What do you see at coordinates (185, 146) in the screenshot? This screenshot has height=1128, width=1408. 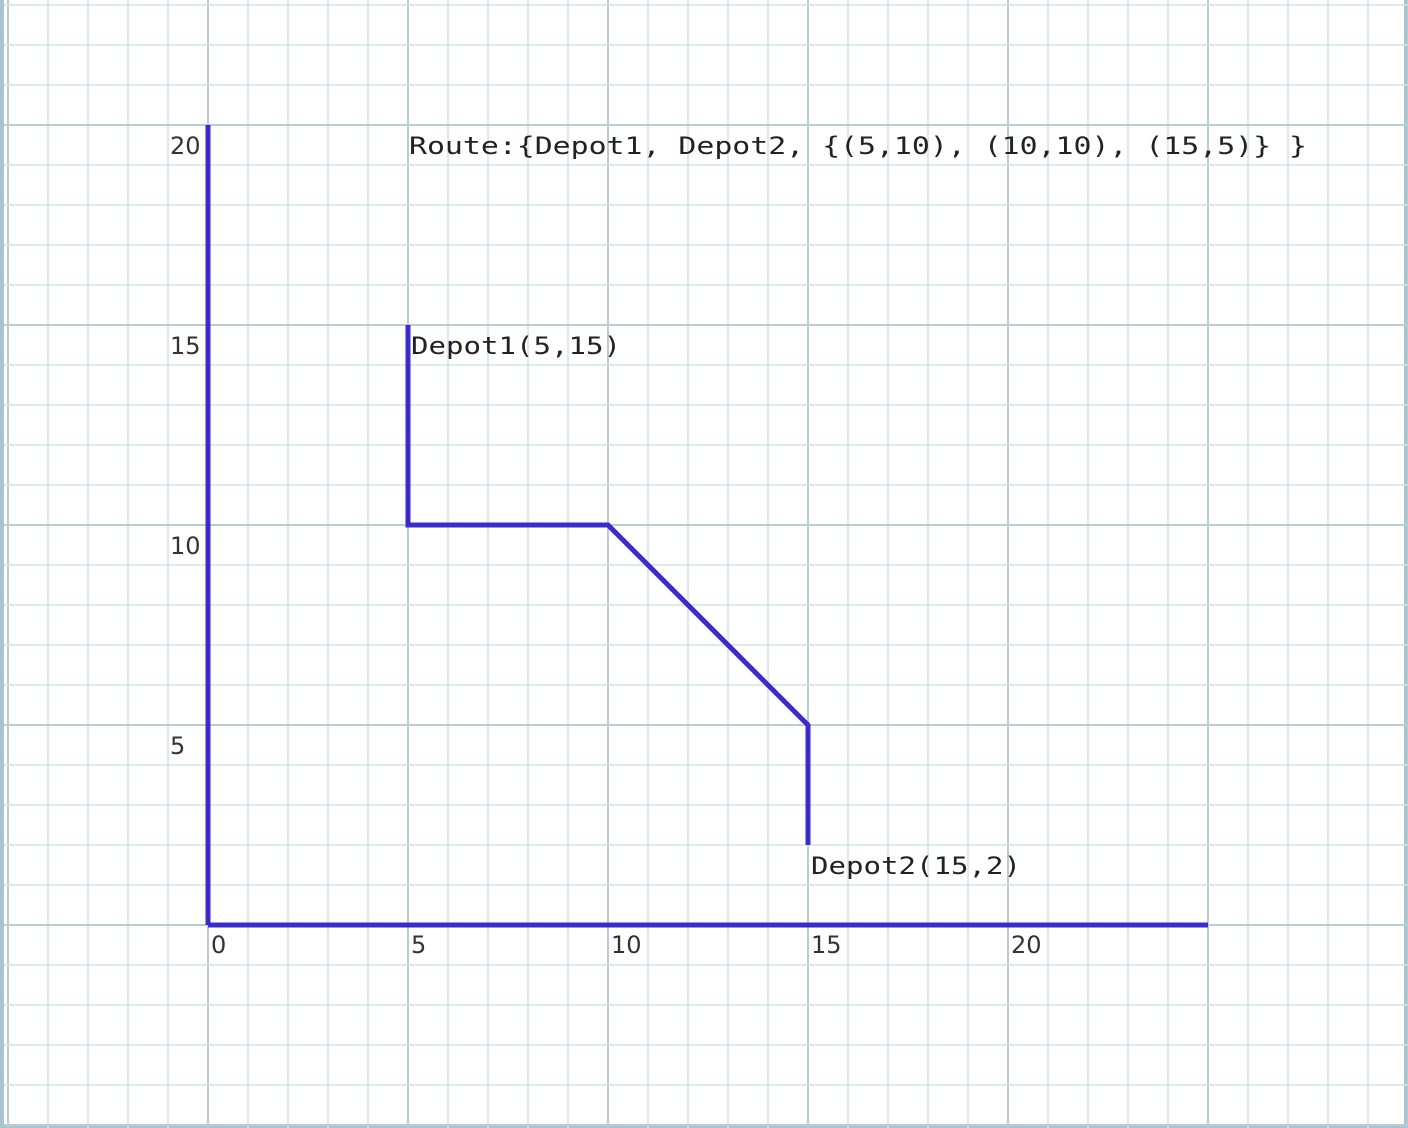 I see `y-tick-label-20: 20` at bounding box center [185, 146].